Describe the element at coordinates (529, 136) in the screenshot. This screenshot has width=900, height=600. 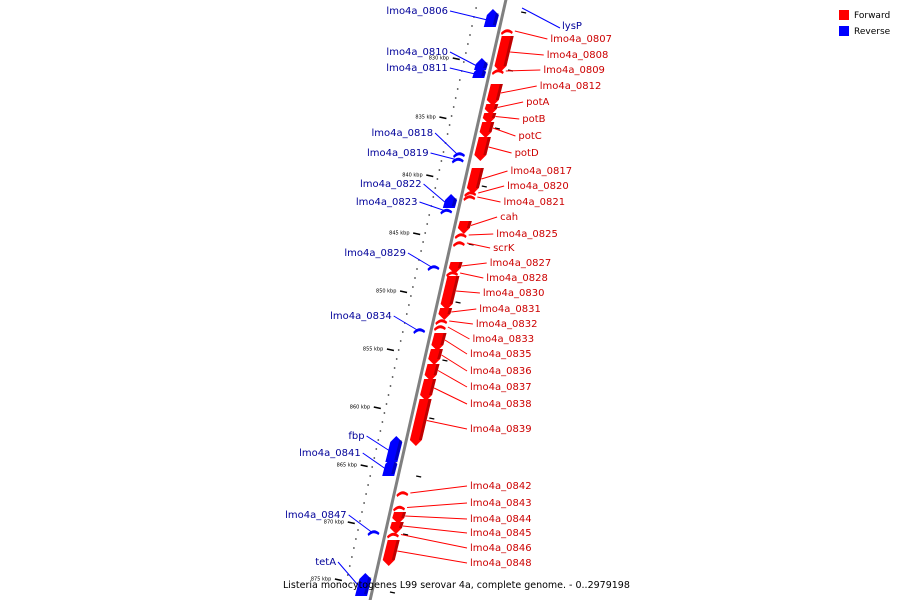
I see `gene-label-potC: potC` at that location.